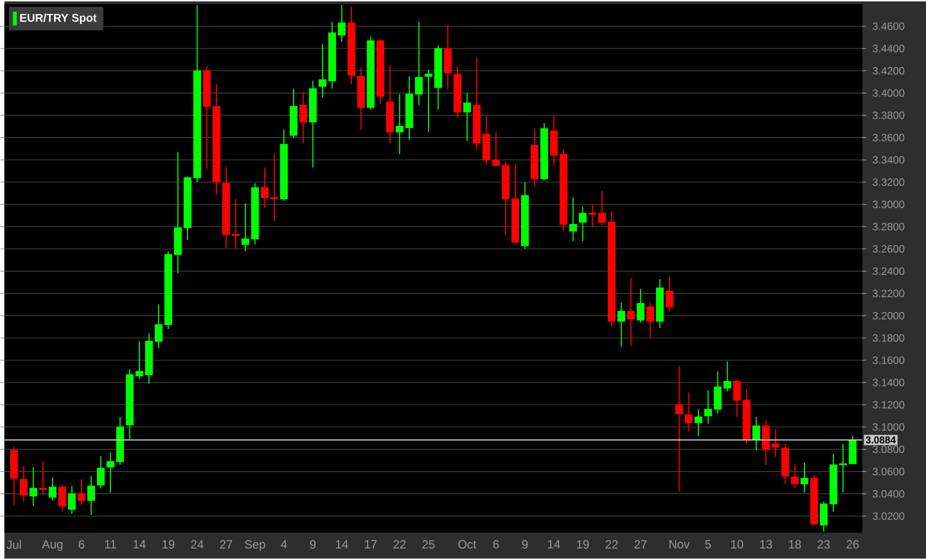 This screenshot has width=926, height=559. What do you see at coordinates (708, 544) in the screenshot?
I see `x-tick-label: 5` at bounding box center [708, 544].